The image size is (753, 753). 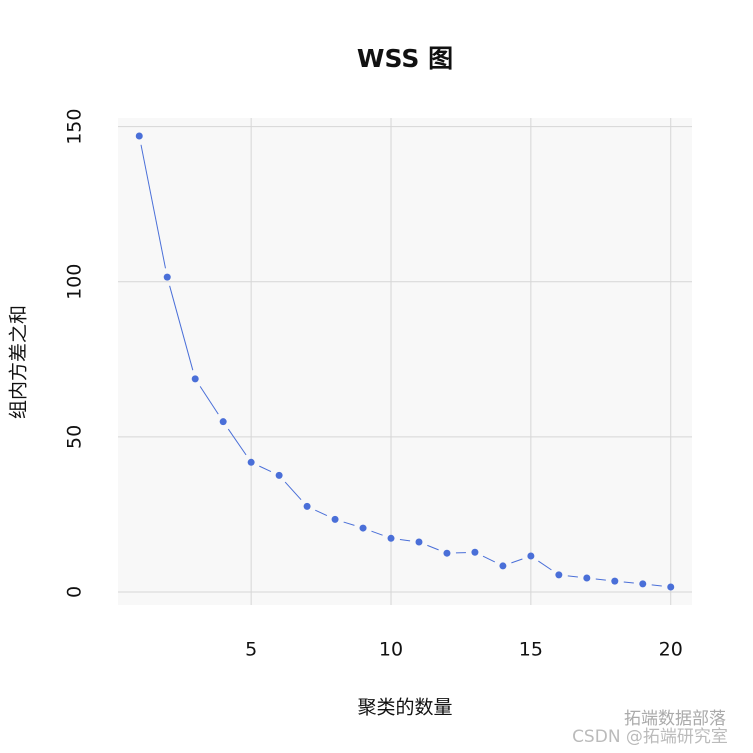 I want to click on y-tick-label: 100, so click(x=75, y=282).